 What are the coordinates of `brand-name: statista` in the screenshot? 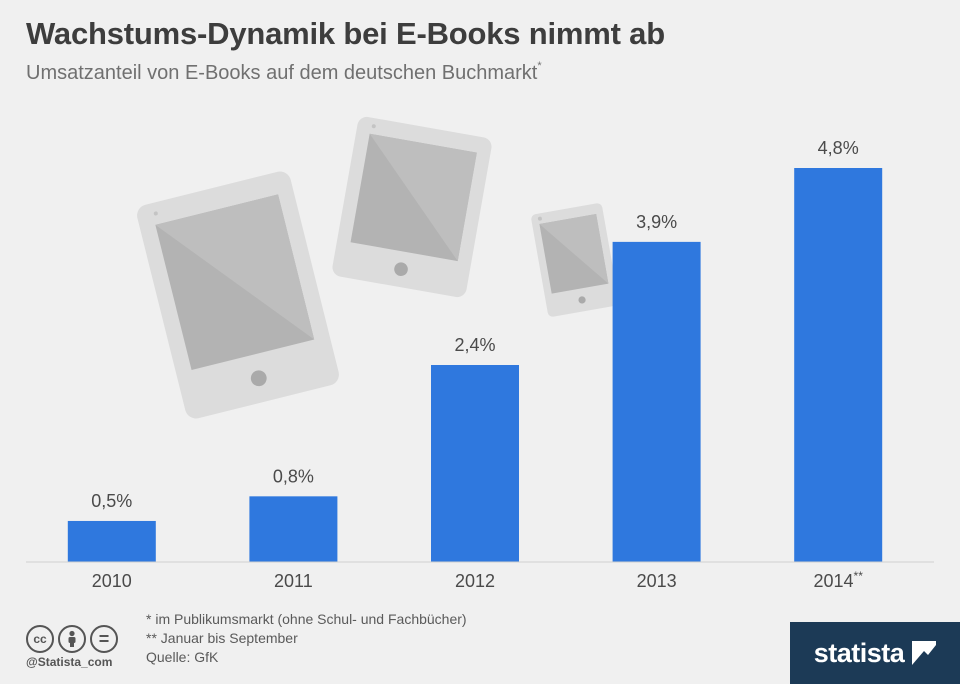 It's located at (859, 652).